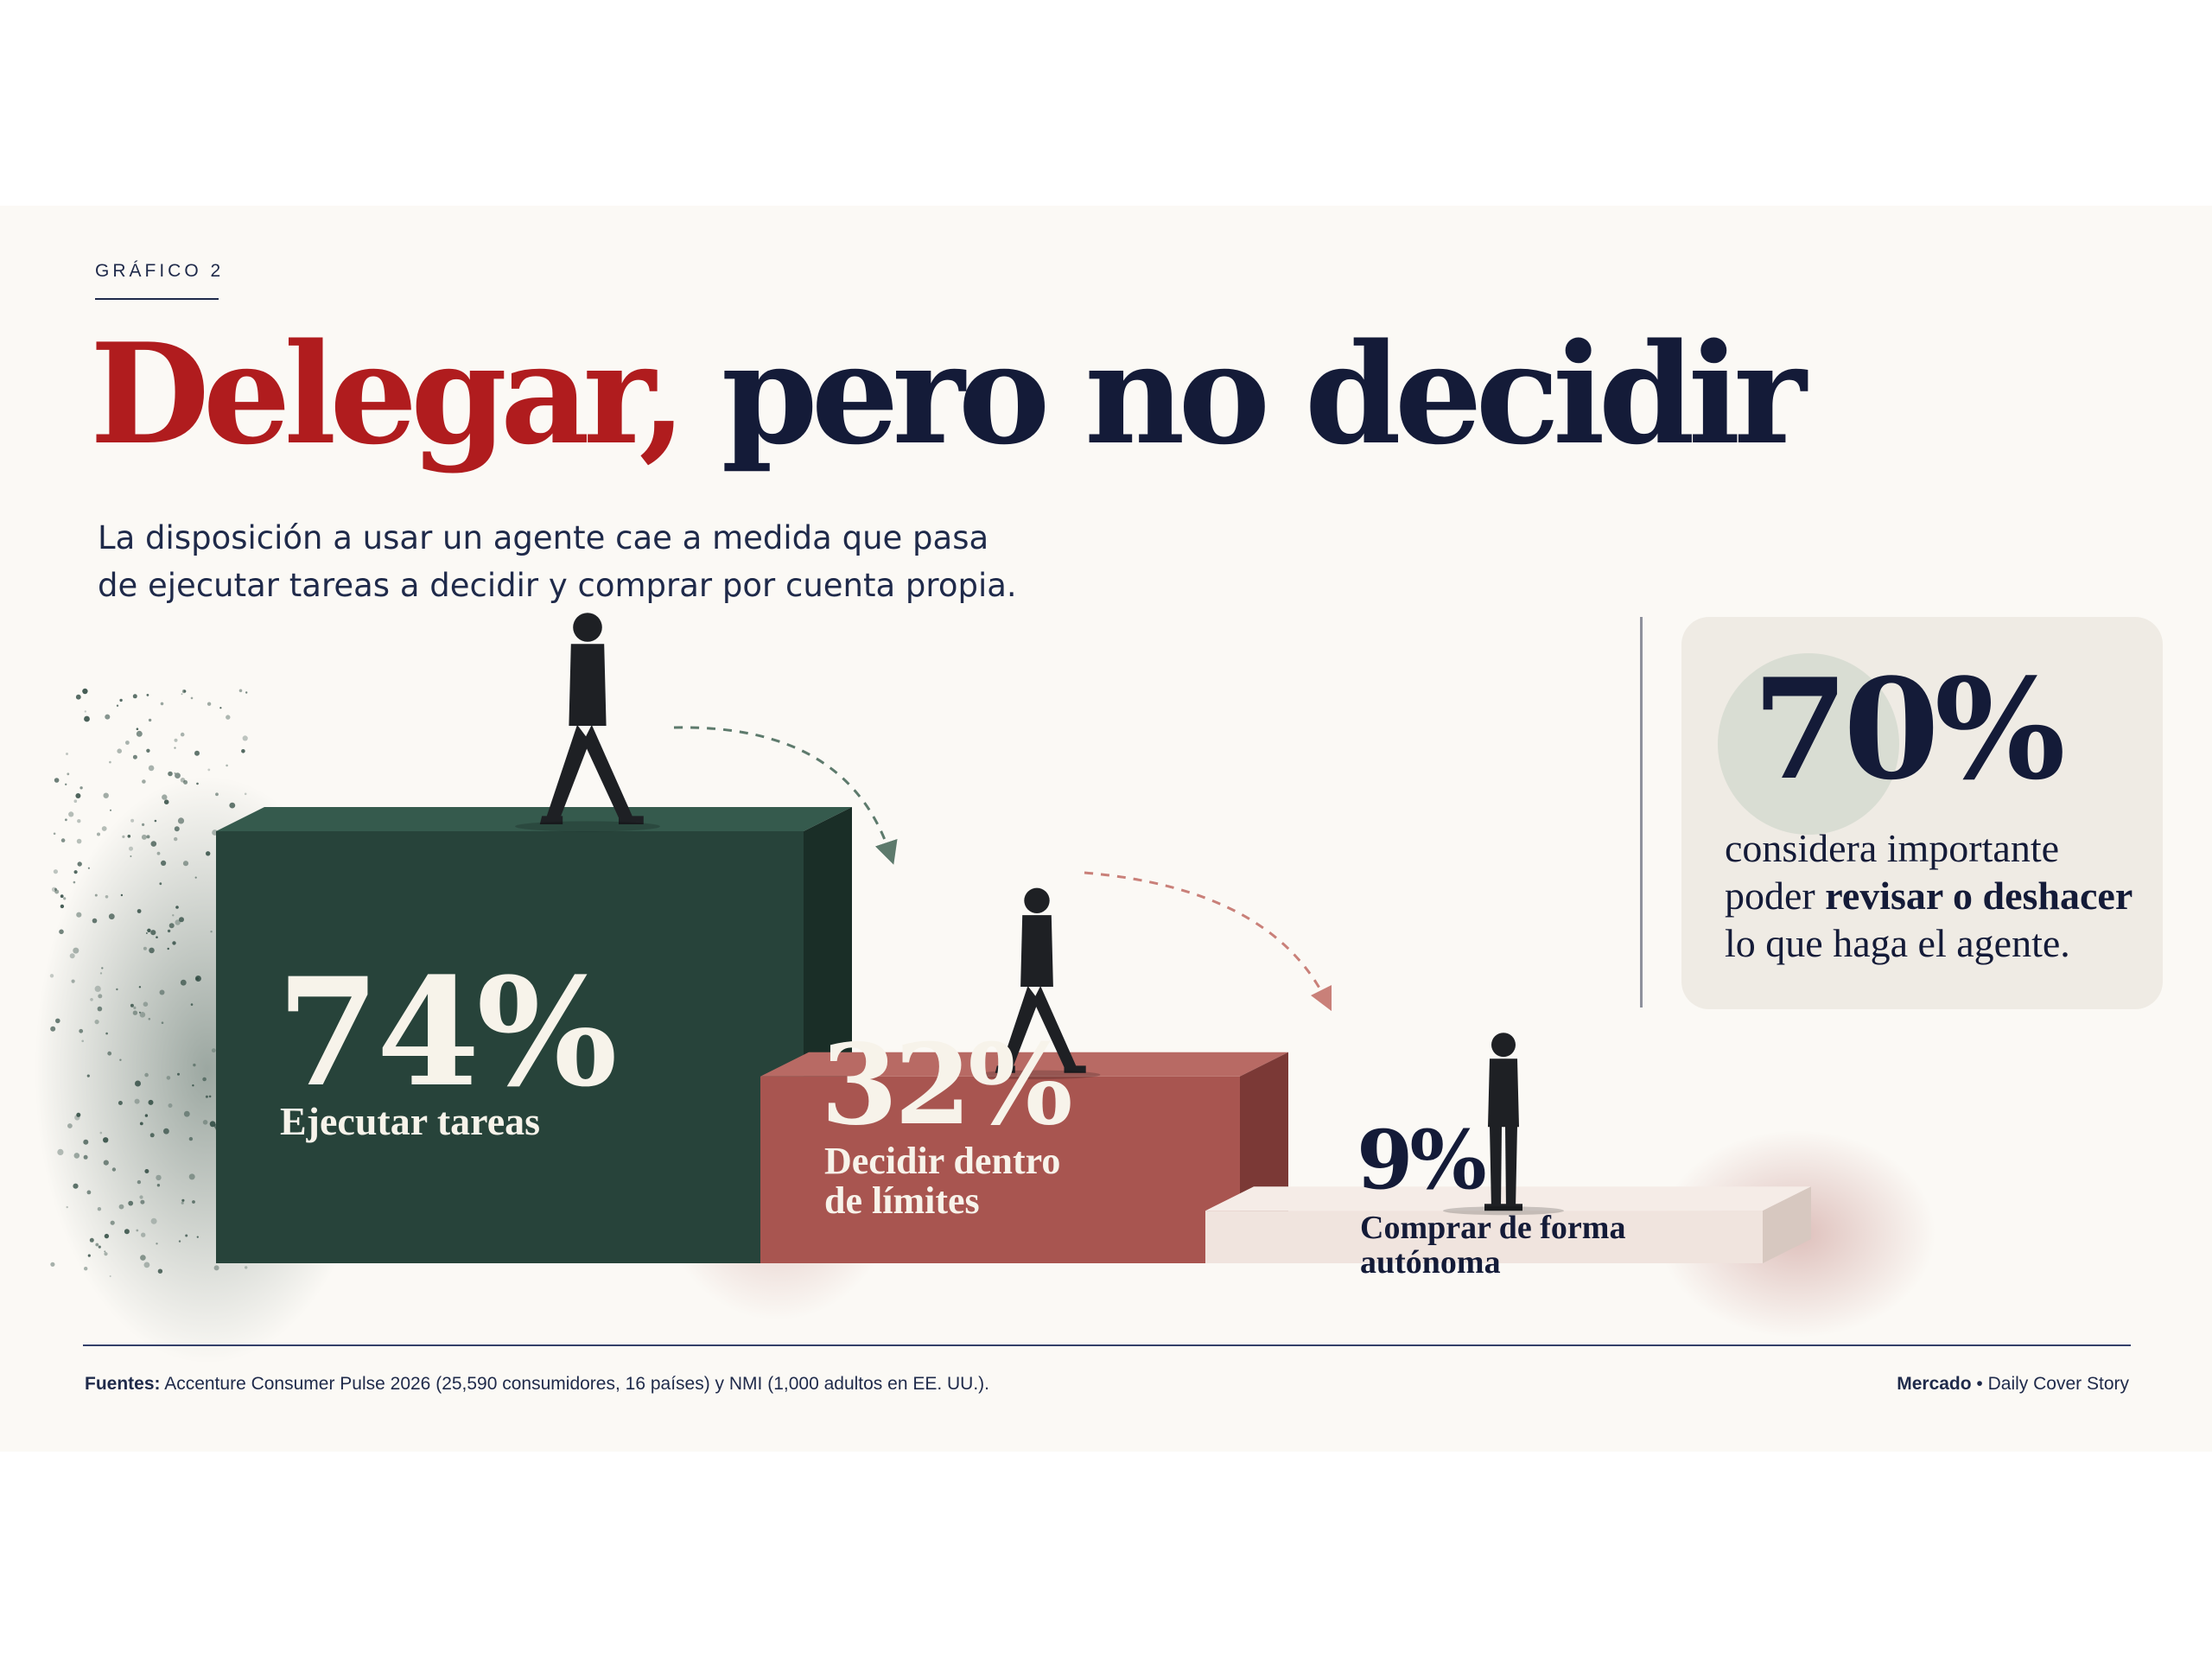 Image resolution: width=2212 pixels, height=1659 pixels. I want to click on bar-value-label-1: 74%, so click(445, 1032).